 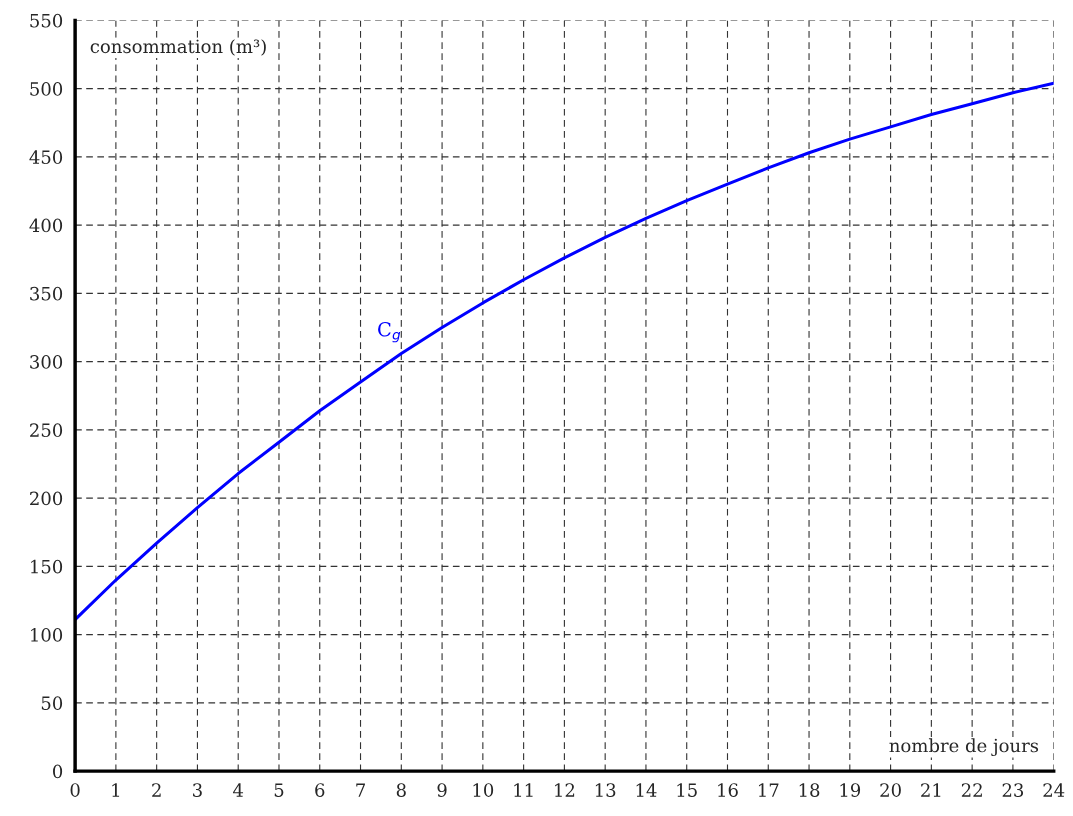 What do you see at coordinates (809, 790) in the screenshot?
I see `x-tick-label: 18` at bounding box center [809, 790].